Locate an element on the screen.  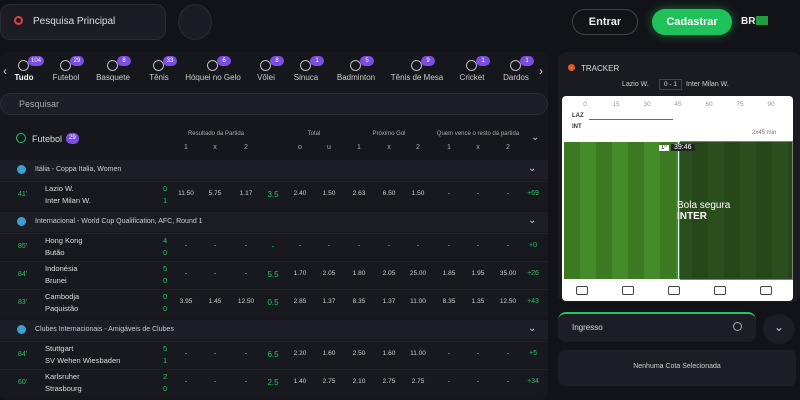
odd: 2.85 is located at coordinates (300, 301).